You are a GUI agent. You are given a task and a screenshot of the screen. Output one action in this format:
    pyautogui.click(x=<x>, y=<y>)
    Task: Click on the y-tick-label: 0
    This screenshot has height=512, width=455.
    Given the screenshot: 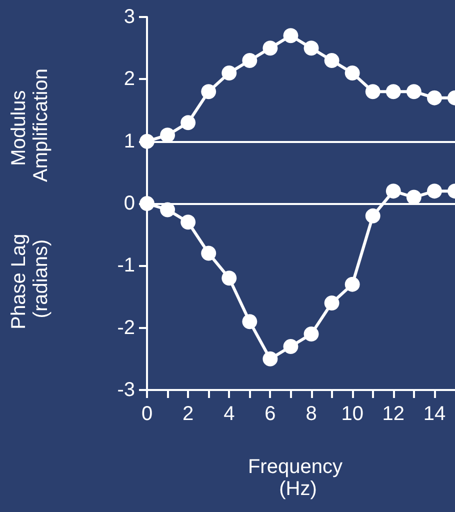 What is the action you would take?
    pyautogui.click(x=129, y=203)
    